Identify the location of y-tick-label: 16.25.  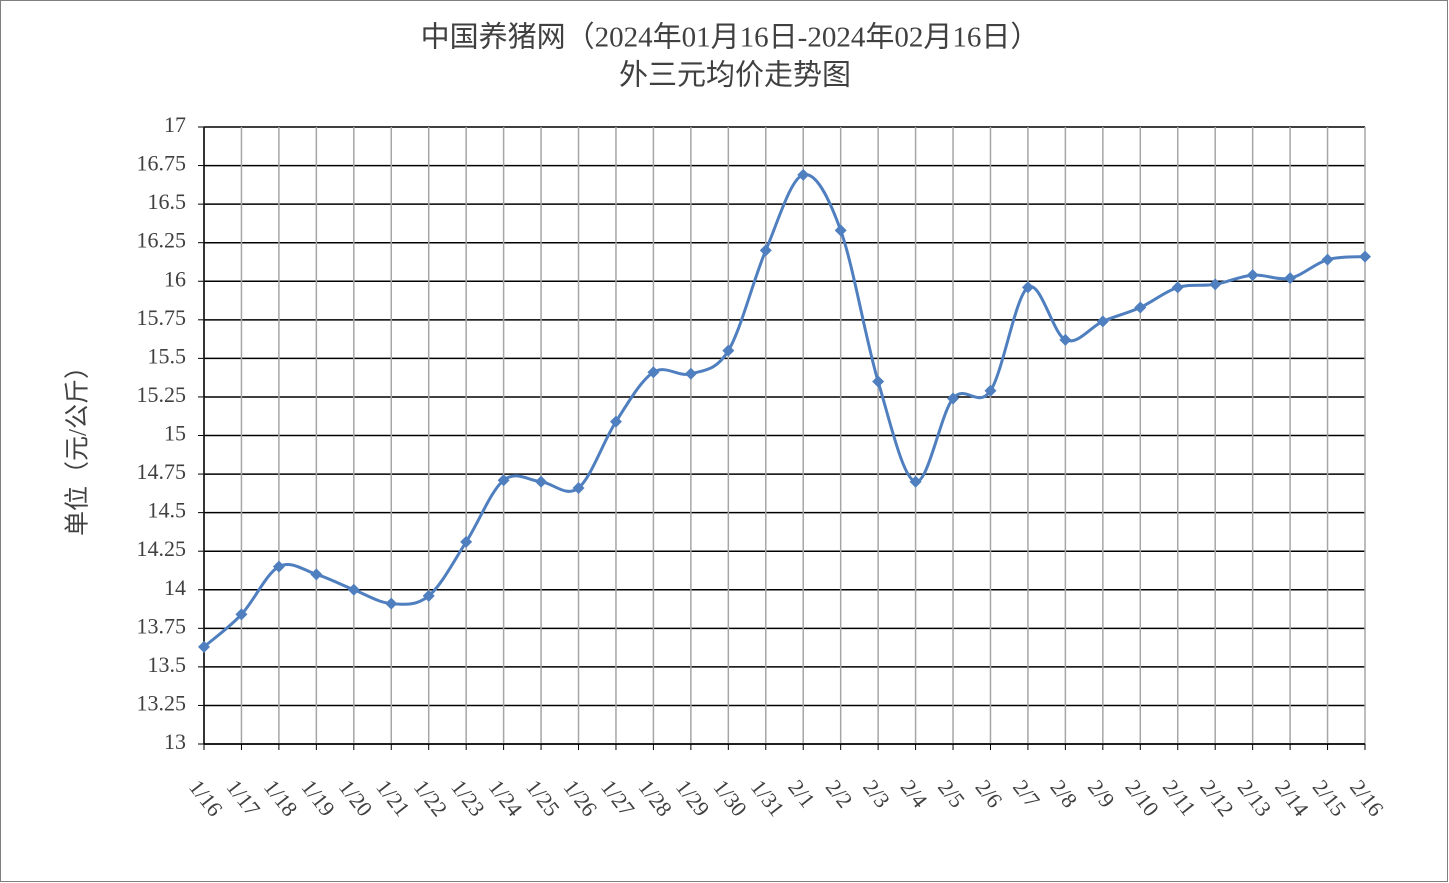
(162, 240).